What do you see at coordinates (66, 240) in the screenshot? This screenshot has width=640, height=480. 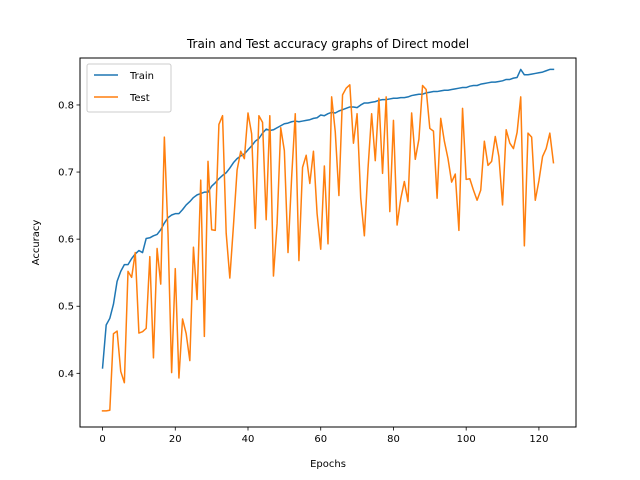 I see `y-tick-label: 0.6` at bounding box center [66, 240].